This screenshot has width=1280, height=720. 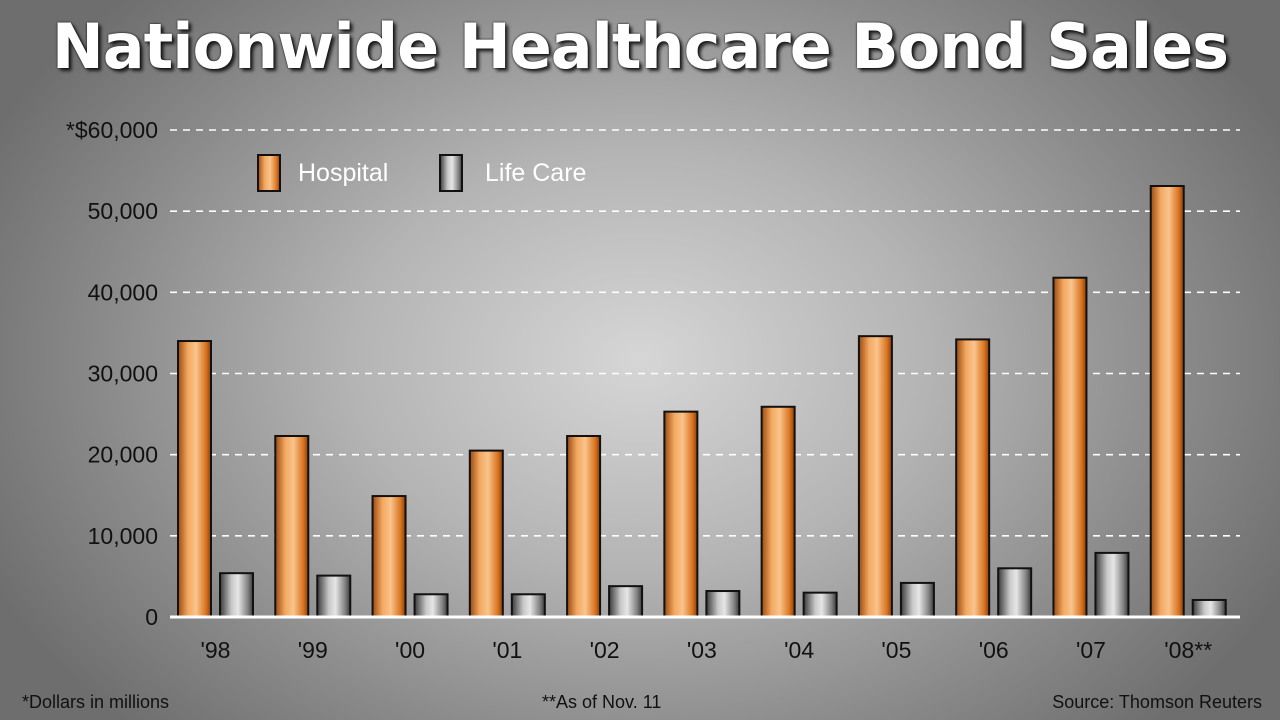 I want to click on y-tick-label: *$60,000, so click(x=112, y=130).